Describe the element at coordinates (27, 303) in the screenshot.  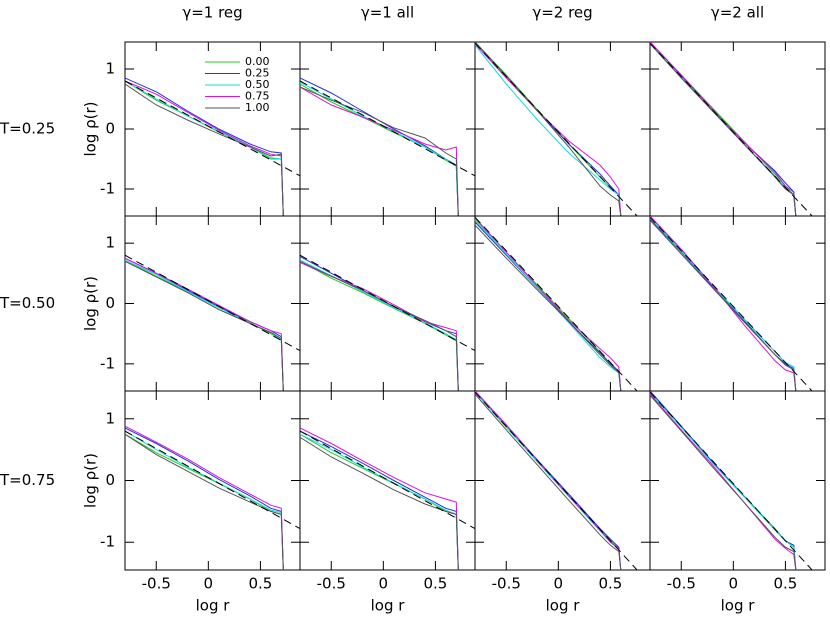
I see `row-label: T=0.50` at that location.